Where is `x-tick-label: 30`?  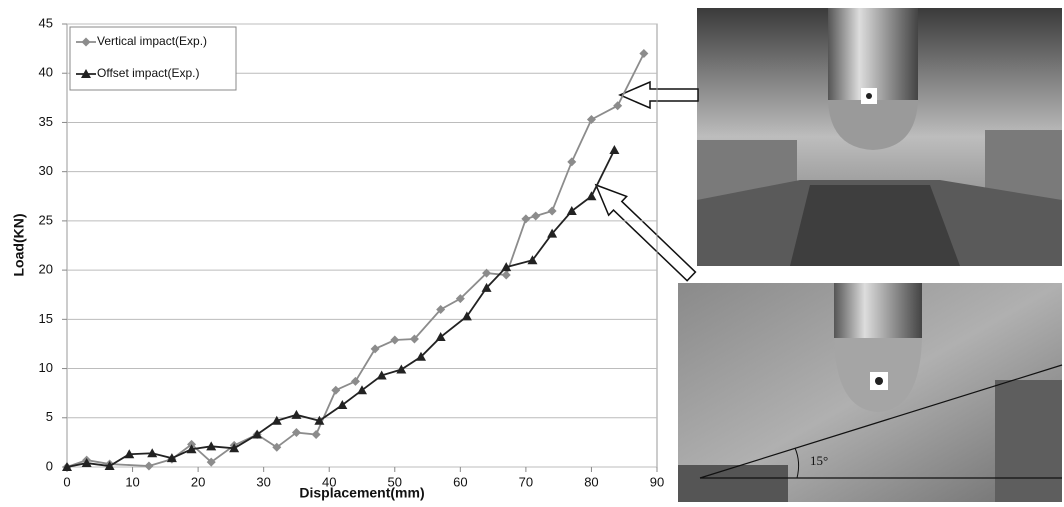 x-tick-label: 30 is located at coordinates (263, 481).